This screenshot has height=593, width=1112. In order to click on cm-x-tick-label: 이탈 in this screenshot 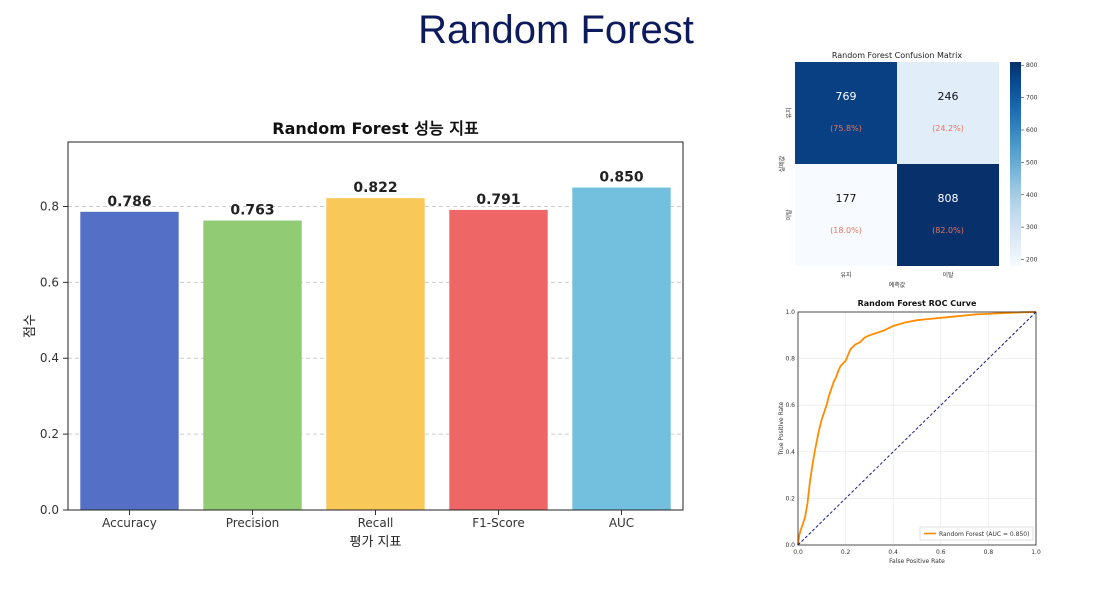, I will do `click(948, 275)`.